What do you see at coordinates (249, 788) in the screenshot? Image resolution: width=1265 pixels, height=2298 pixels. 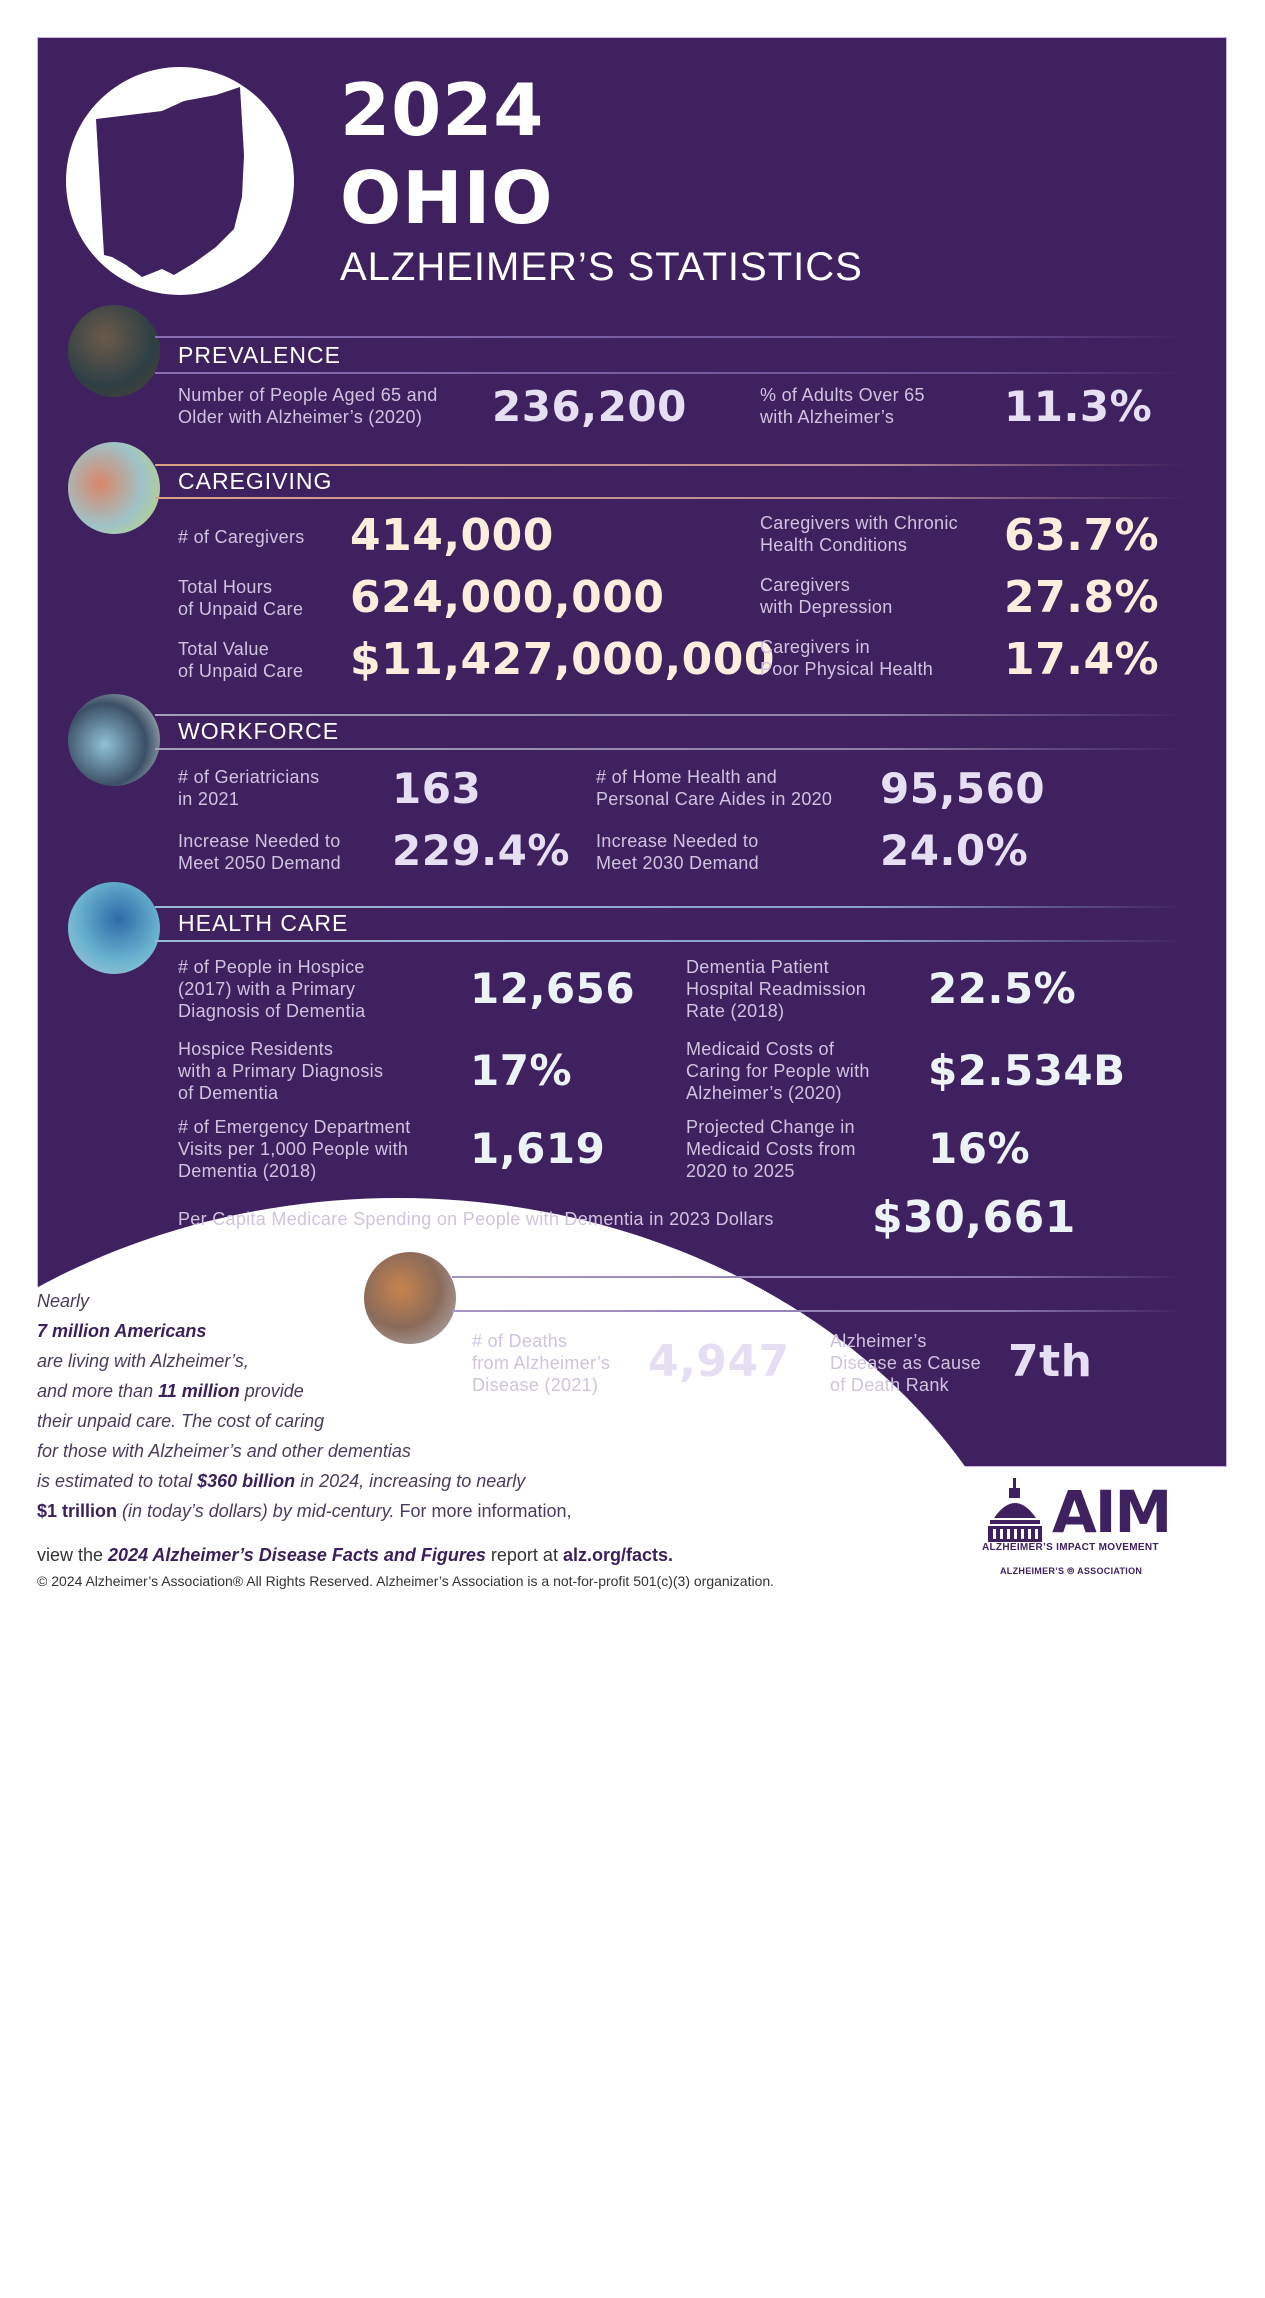 I see `stat-label: # of Geriatricians in 2021` at bounding box center [249, 788].